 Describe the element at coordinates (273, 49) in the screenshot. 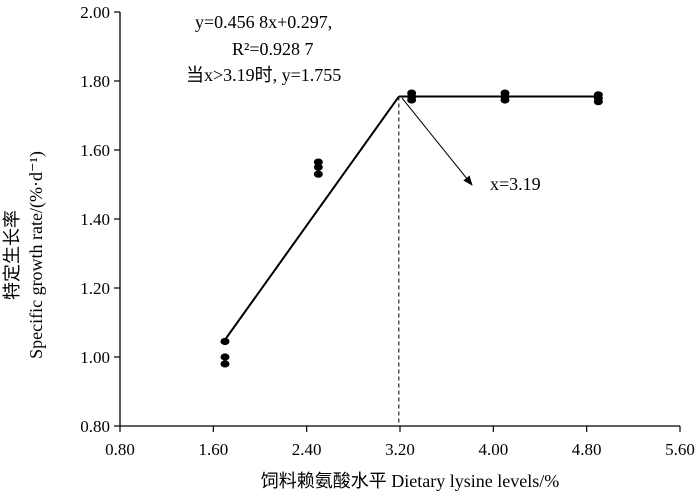

I see `equation-line-2: R²=0.928 7` at that location.